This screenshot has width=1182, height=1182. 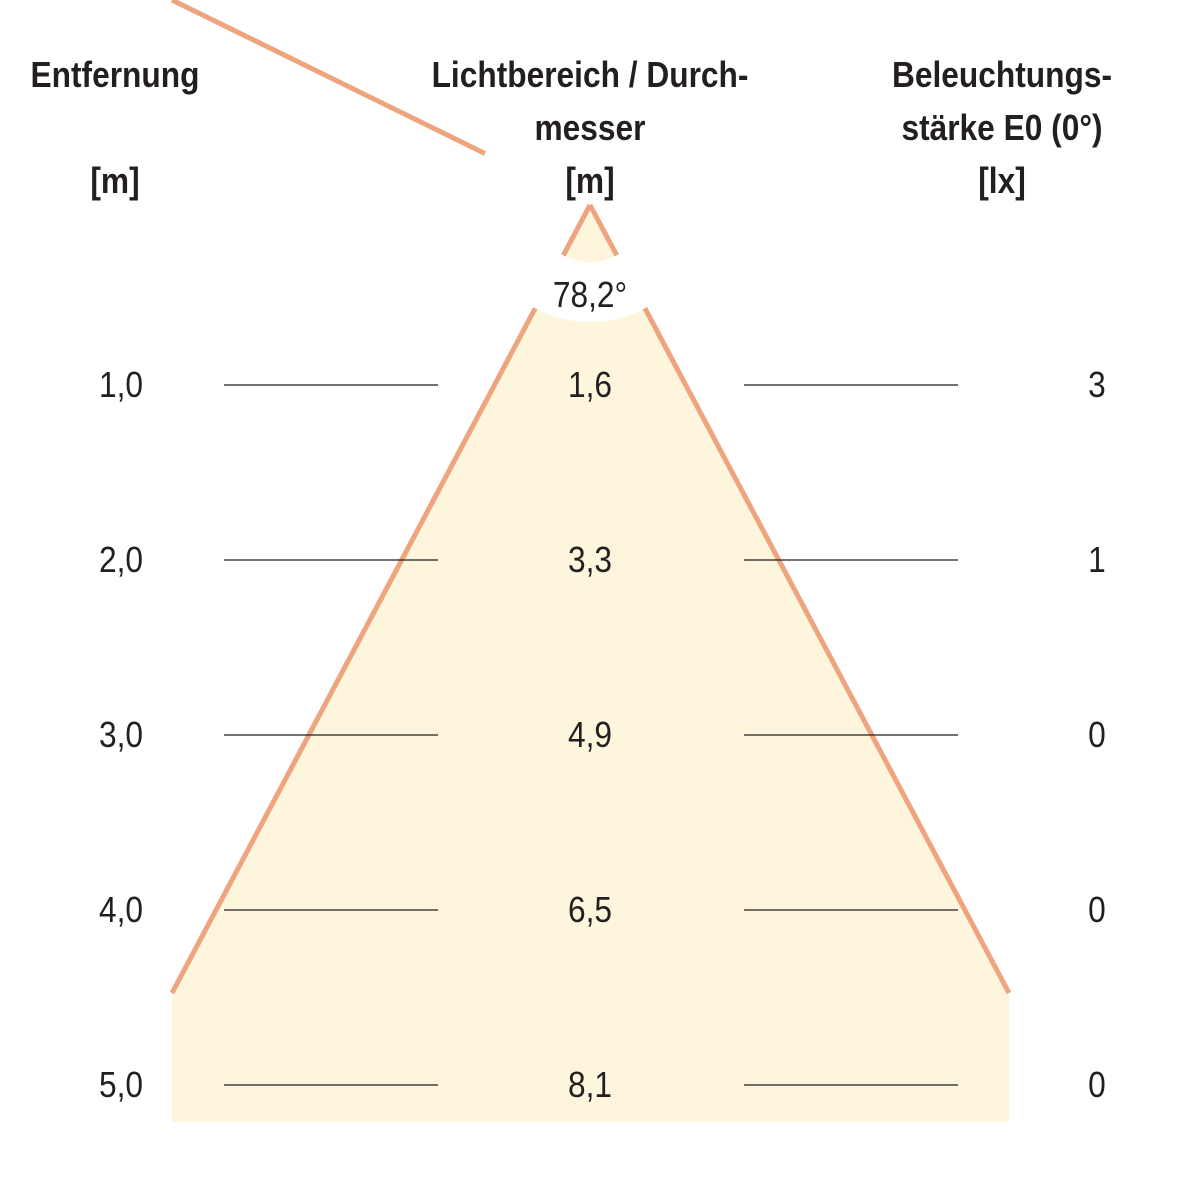 What do you see at coordinates (121, 559) in the screenshot?
I see `row-distance-value: 2,0` at bounding box center [121, 559].